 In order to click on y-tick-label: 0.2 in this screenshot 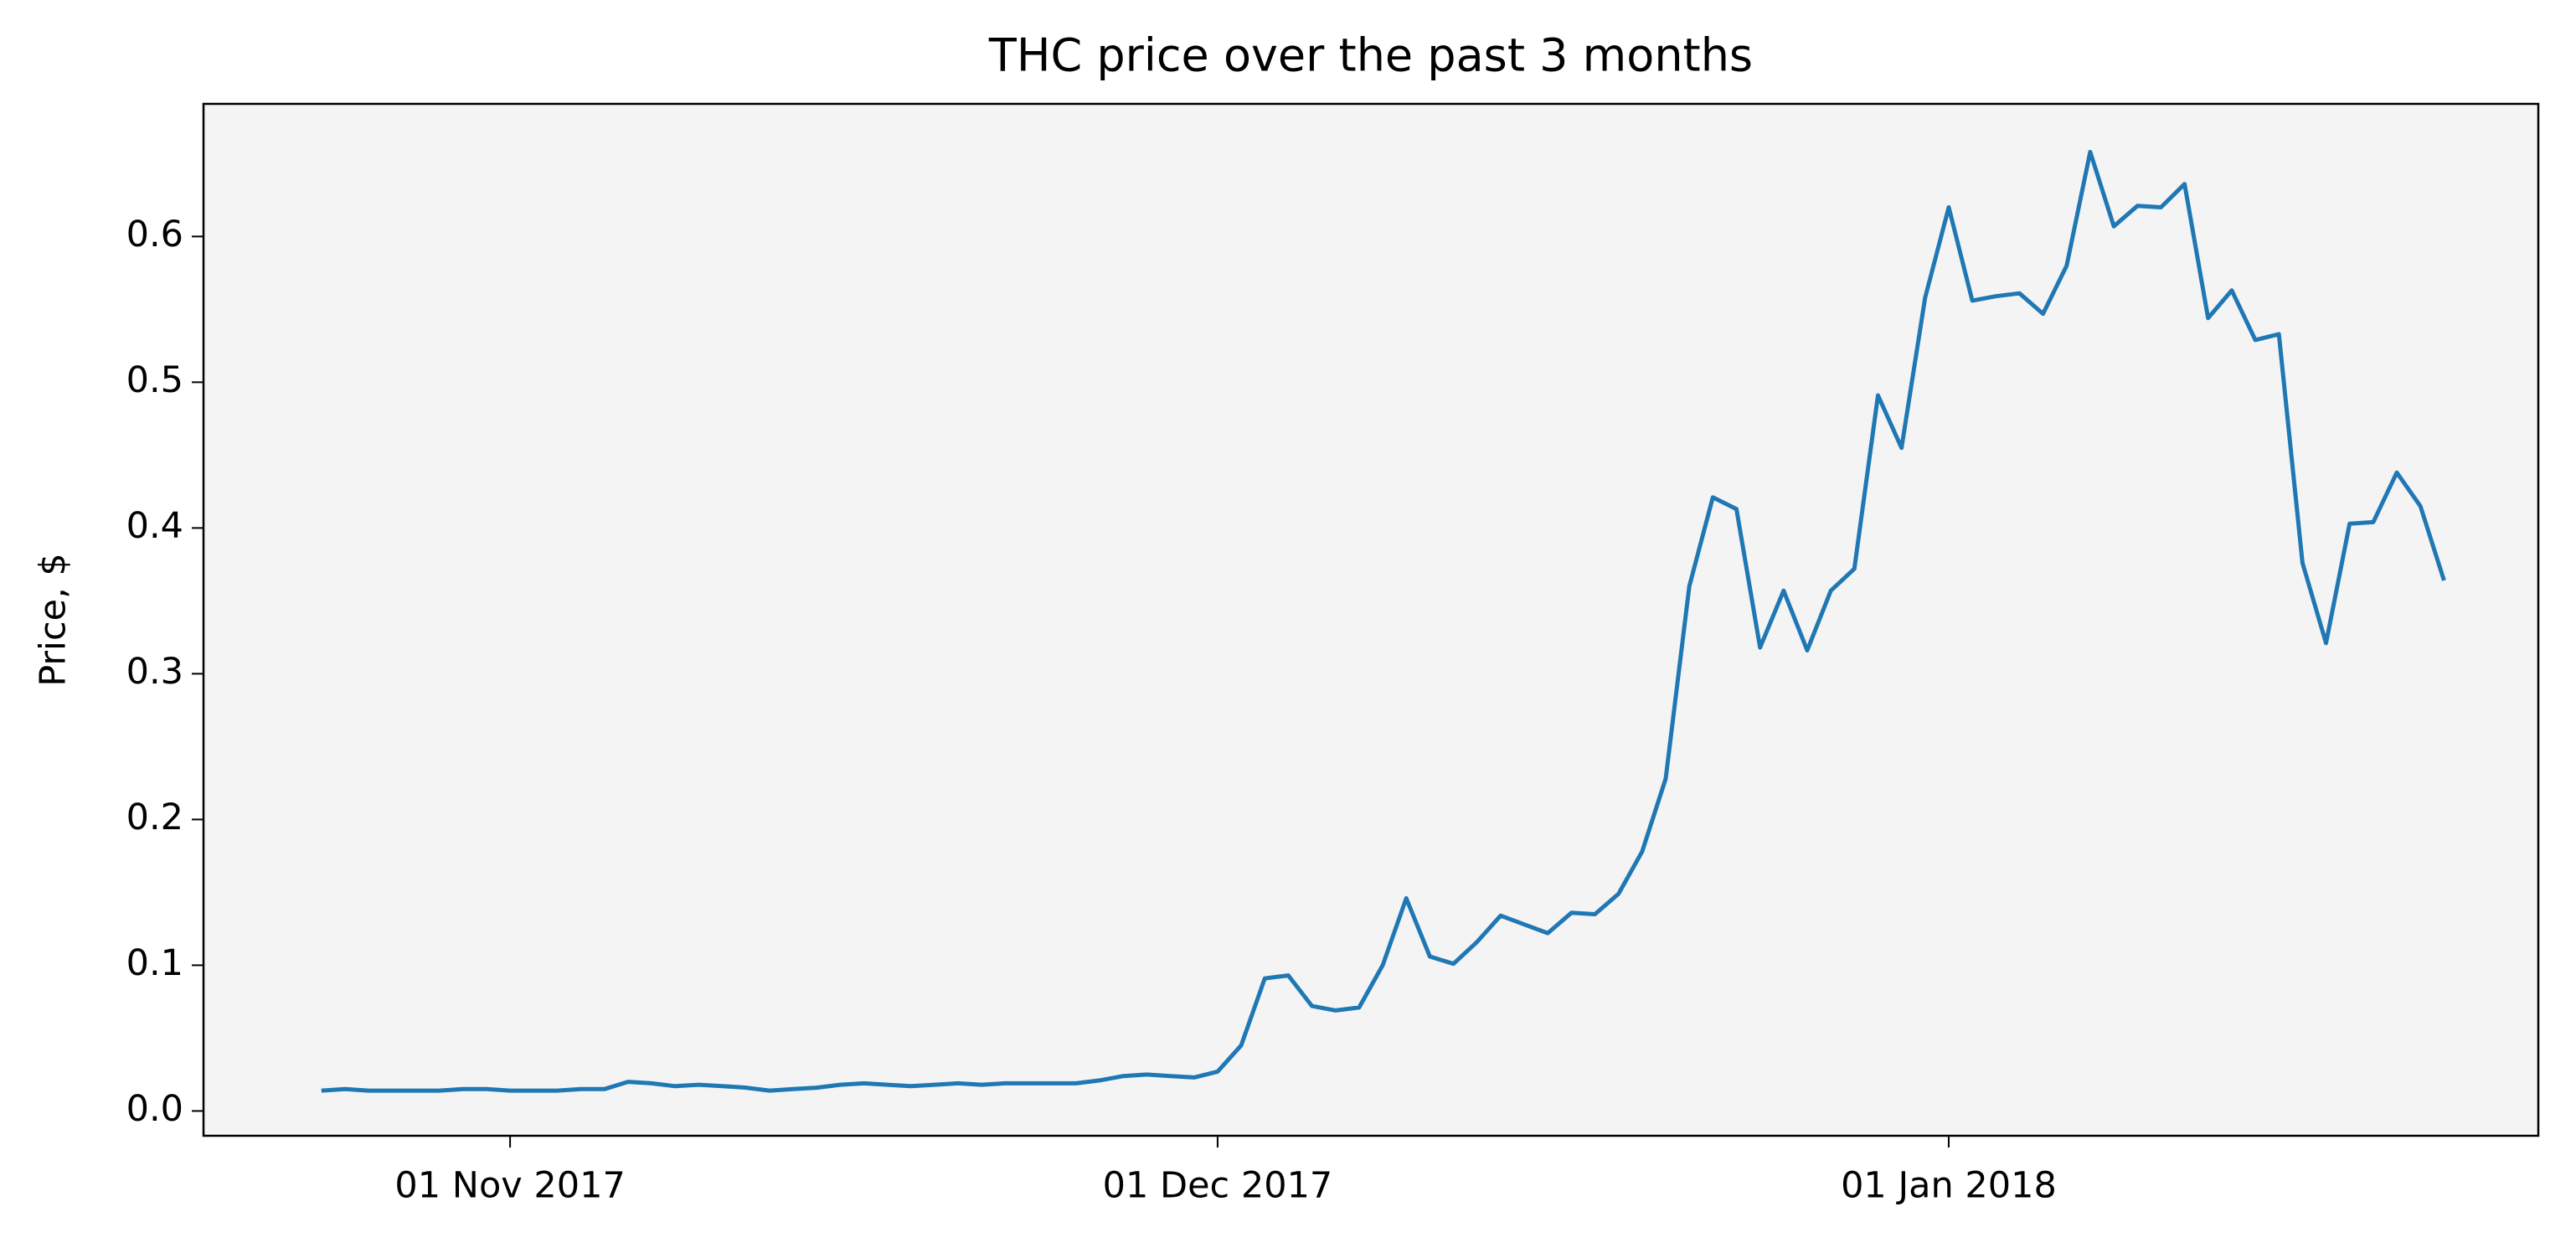, I will do `click(154, 817)`.